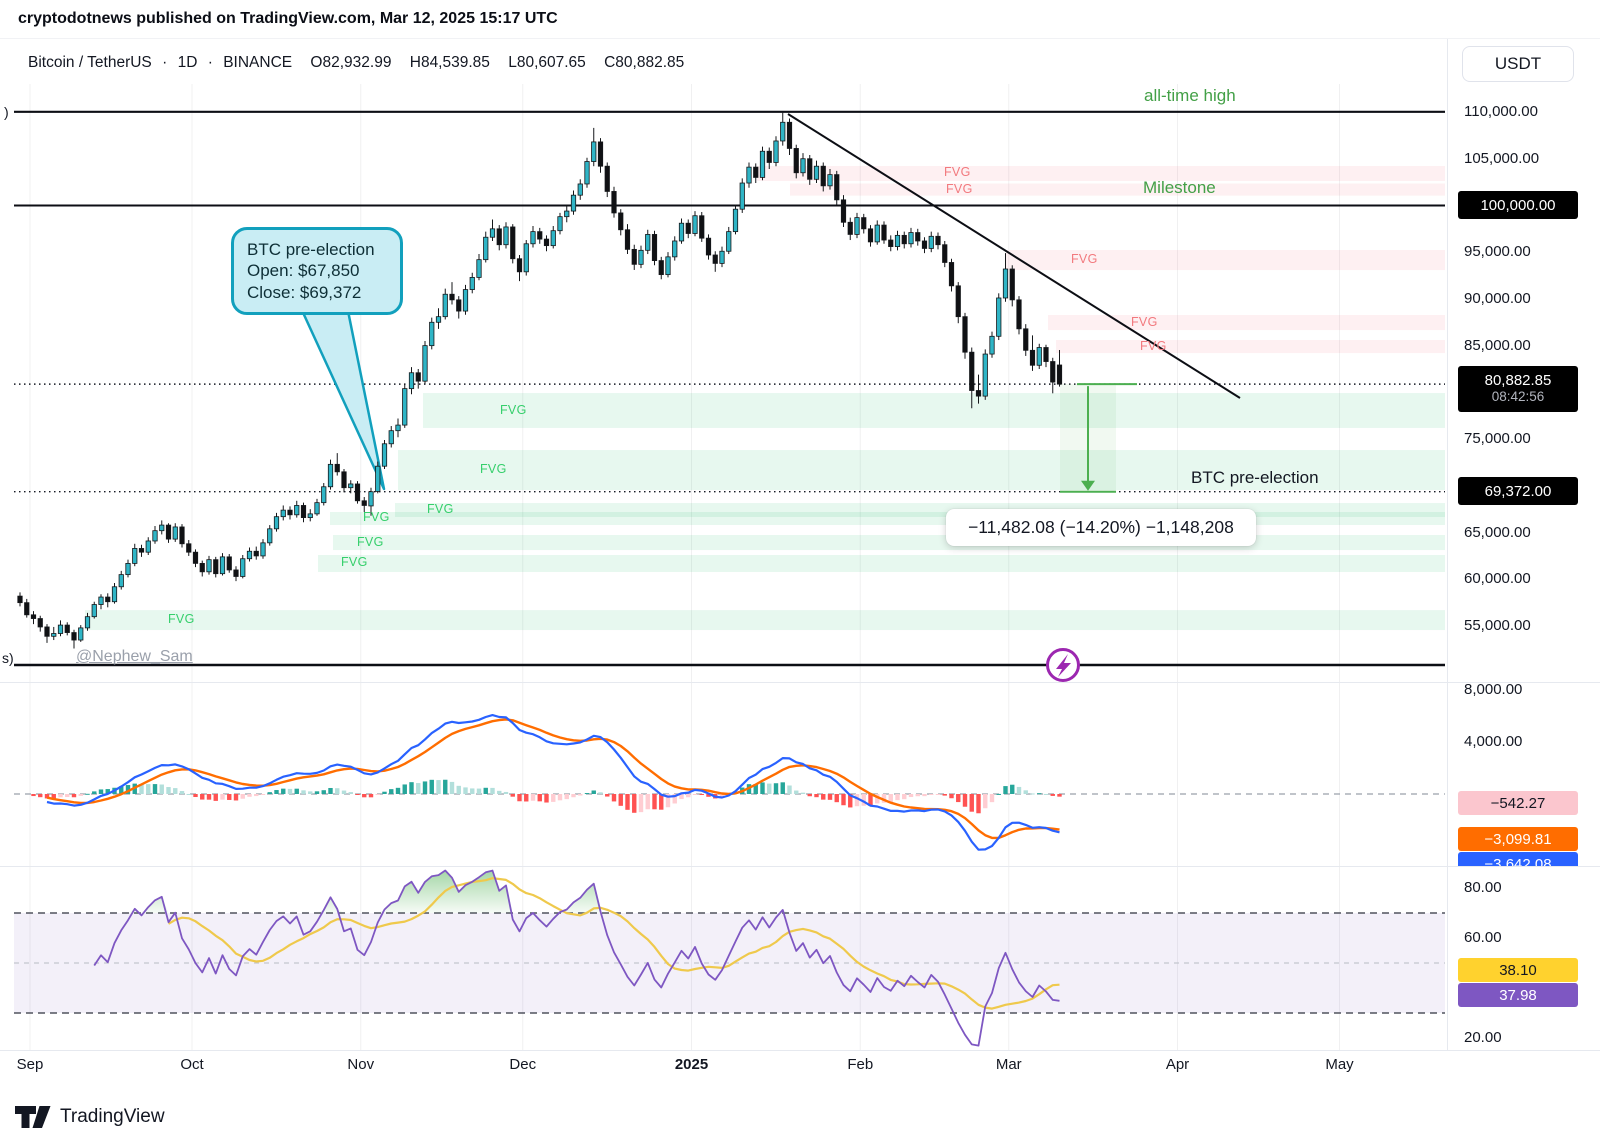  What do you see at coordinates (1008, 1064) in the screenshot?
I see `x-axis-label-mar: Mar` at bounding box center [1008, 1064].